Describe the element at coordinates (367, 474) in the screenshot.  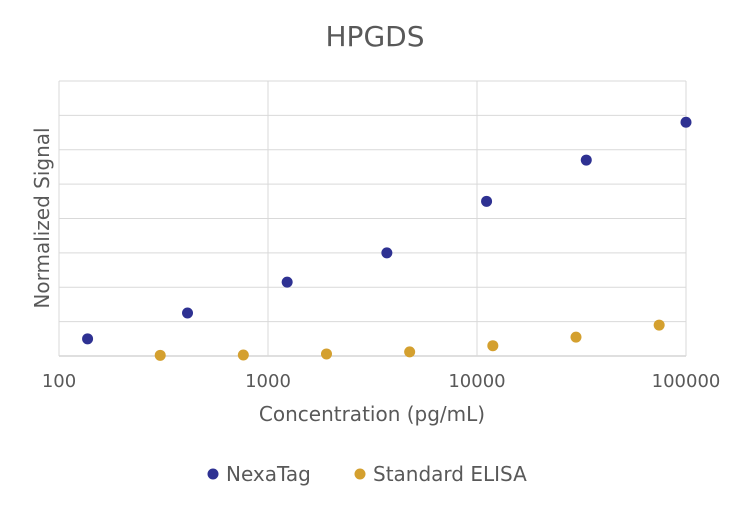
I see `legend: NexaTag Standard ELISA` at that location.